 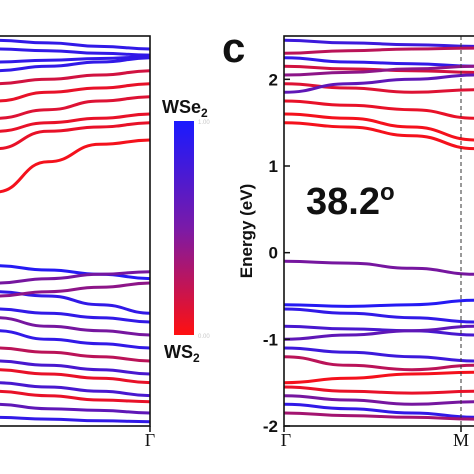 What do you see at coordinates (270, 426) in the screenshot?
I see `panel-c-y-tick-label-0: -2` at bounding box center [270, 426].